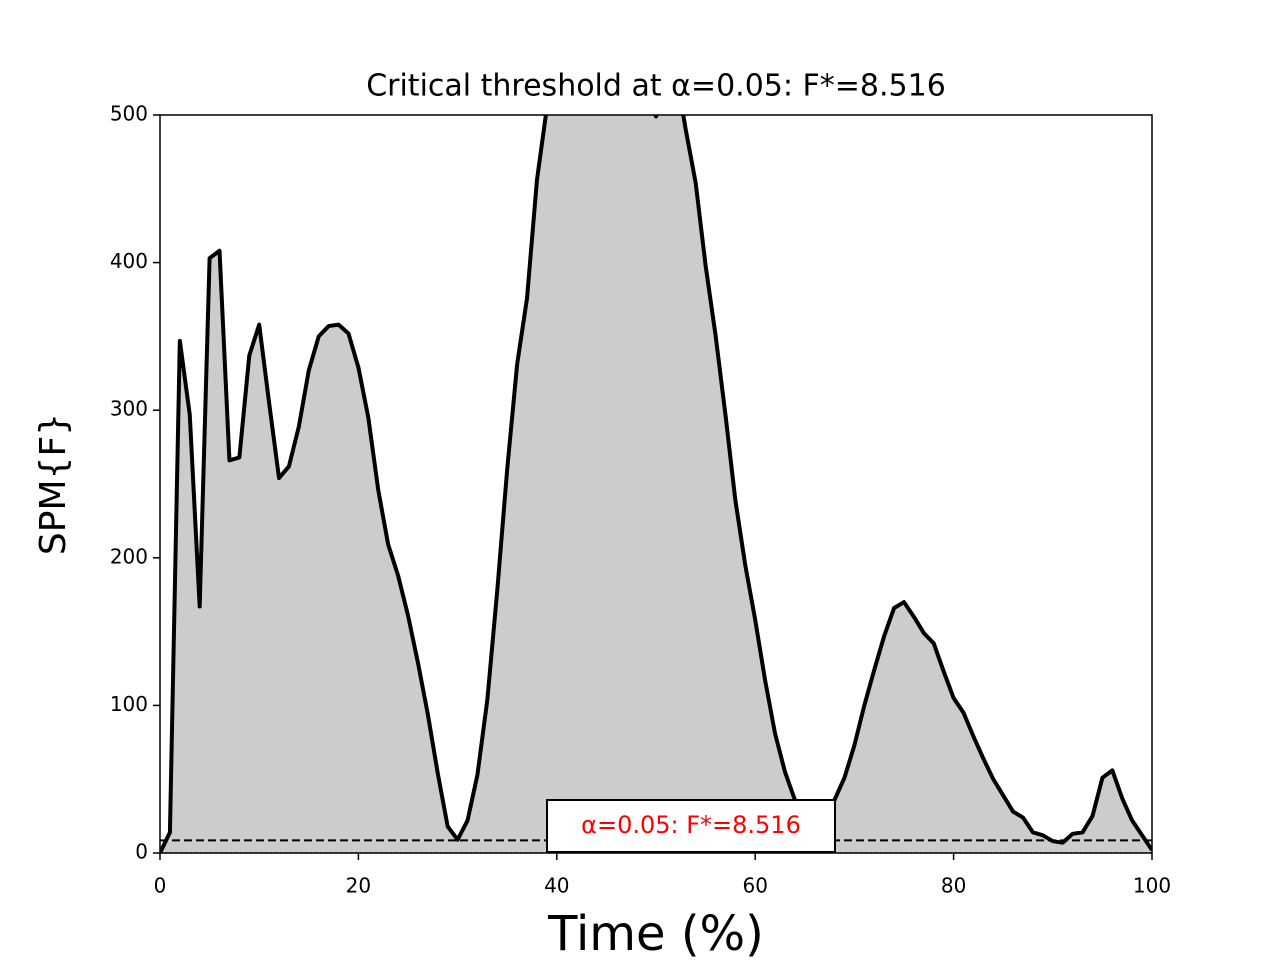 Image resolution: width=1280 pixels, height=960 pixels. Describe the element at coordinates (129, 704) in the screenshot. I see `y-tick-label: 100` at that location.